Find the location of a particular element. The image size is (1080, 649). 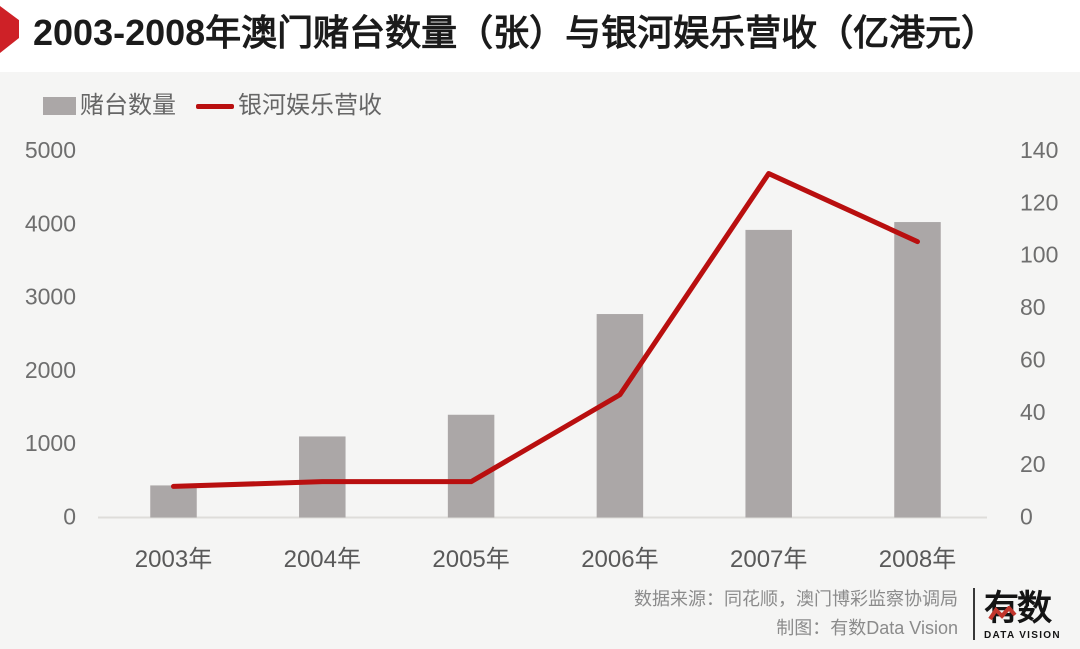

bar-2006年 is located at coordinates (620, 416).